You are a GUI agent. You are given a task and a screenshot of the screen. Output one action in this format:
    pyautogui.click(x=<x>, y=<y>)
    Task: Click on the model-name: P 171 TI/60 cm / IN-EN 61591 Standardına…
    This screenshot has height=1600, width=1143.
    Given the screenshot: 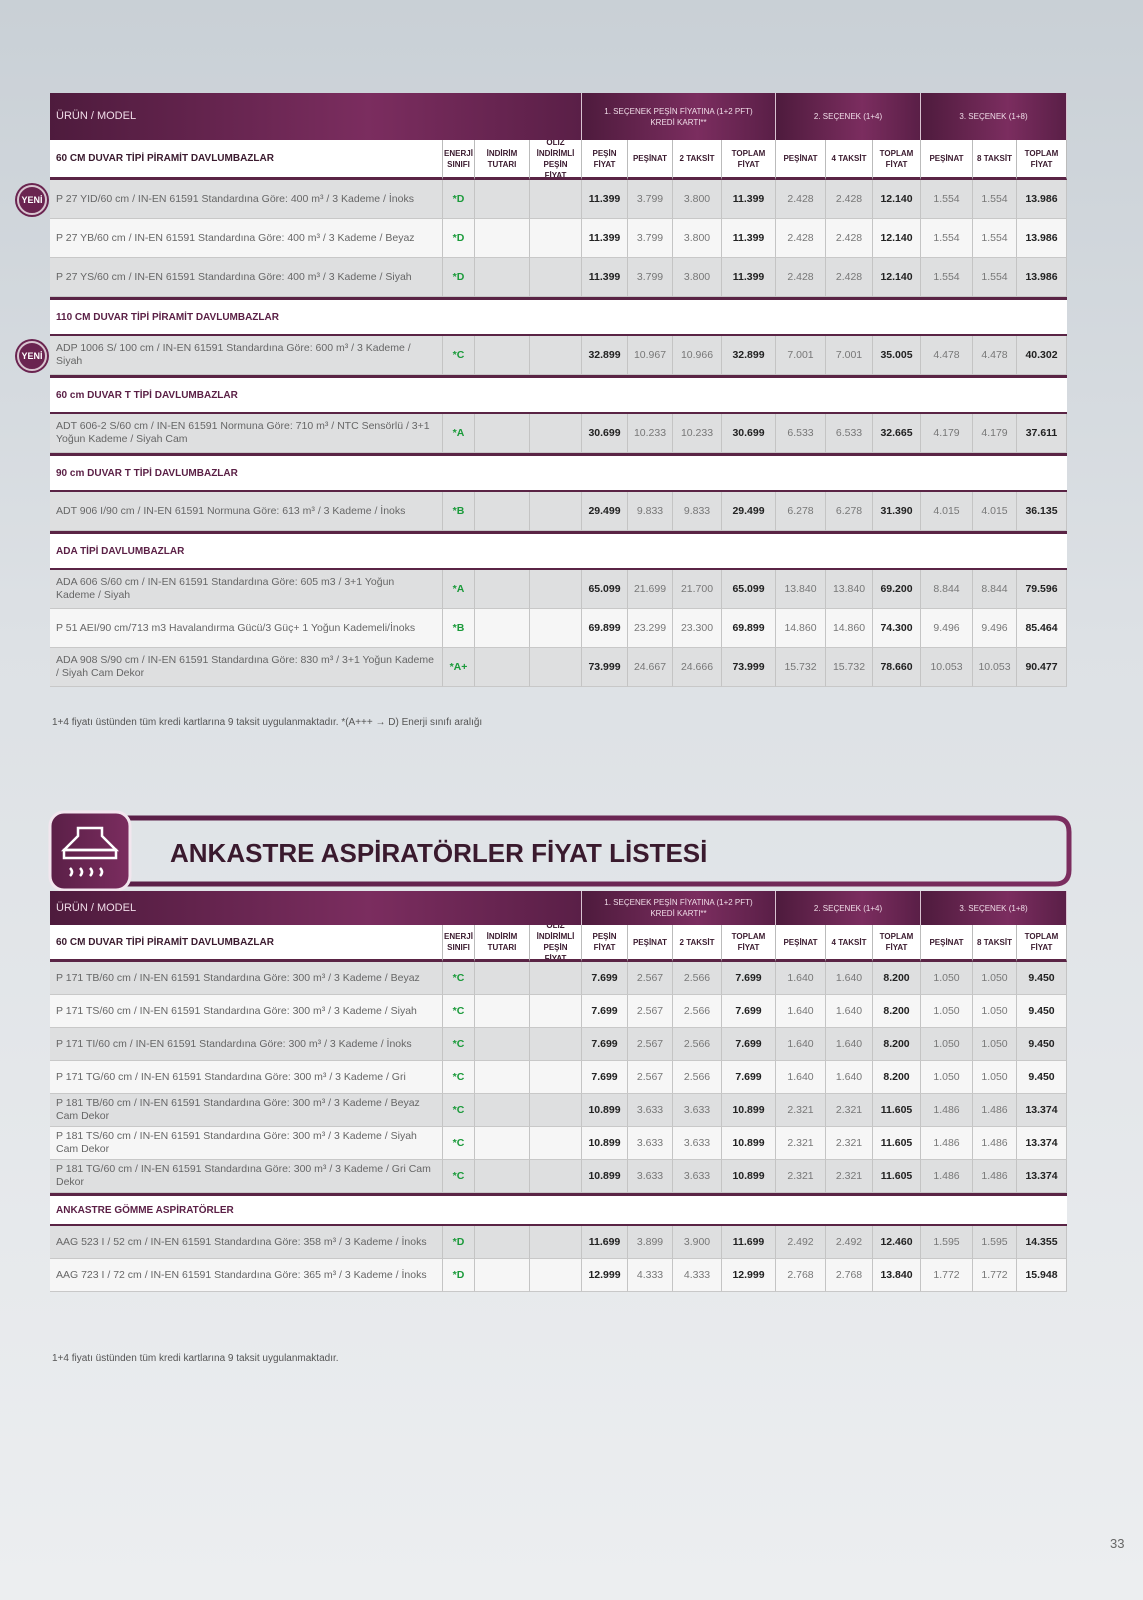 What is the action you would take?
    pyautogui.click(x=246, y=1044)
    